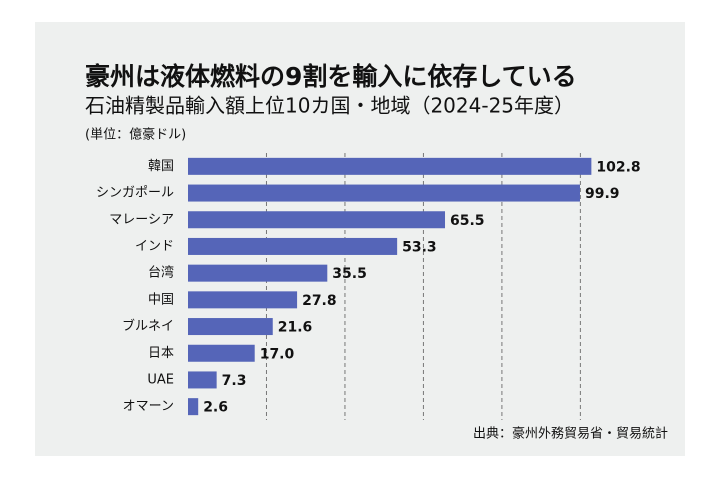  Describe the element at coordinates (329, 106) in the screenshot. I see `chart-subtitle: 石油精製品輸入額上位10カ国・地域（2024-25年度）` at that location.